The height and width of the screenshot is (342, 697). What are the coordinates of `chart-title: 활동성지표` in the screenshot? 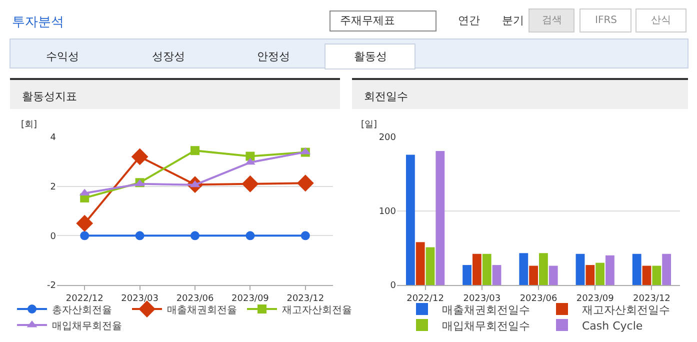 It's located at (49, 96).